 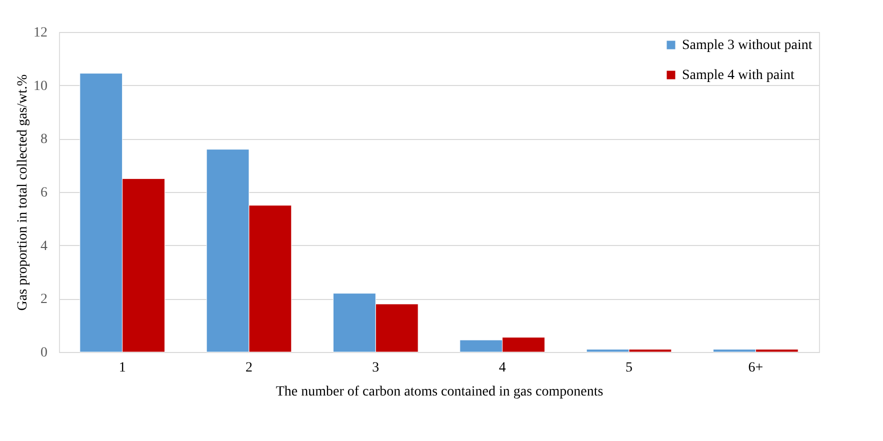 What do you see at coordinates (41, 86) in the screenshot?
I see `y-tick-label: 10` at bounding box center [41, 86].